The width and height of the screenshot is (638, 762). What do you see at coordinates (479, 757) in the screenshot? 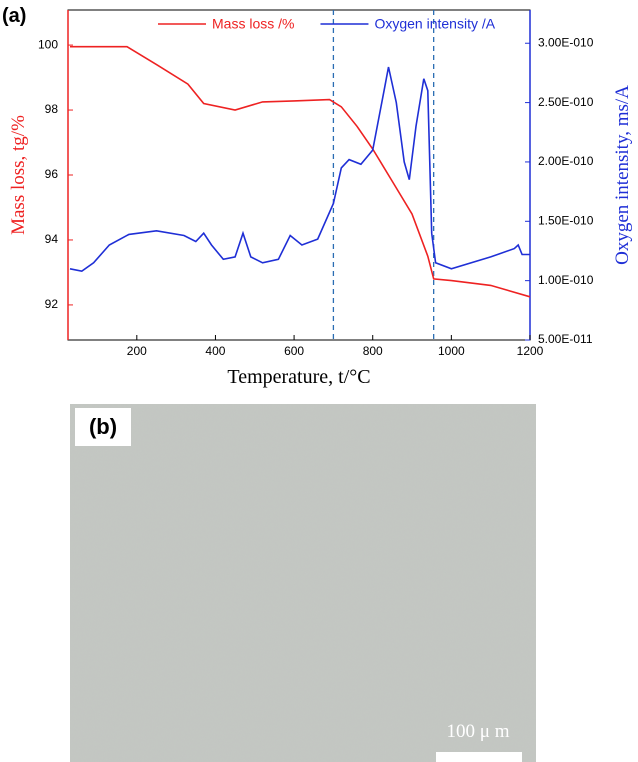
I see `scale-bar` at bounding box center [479, 757].